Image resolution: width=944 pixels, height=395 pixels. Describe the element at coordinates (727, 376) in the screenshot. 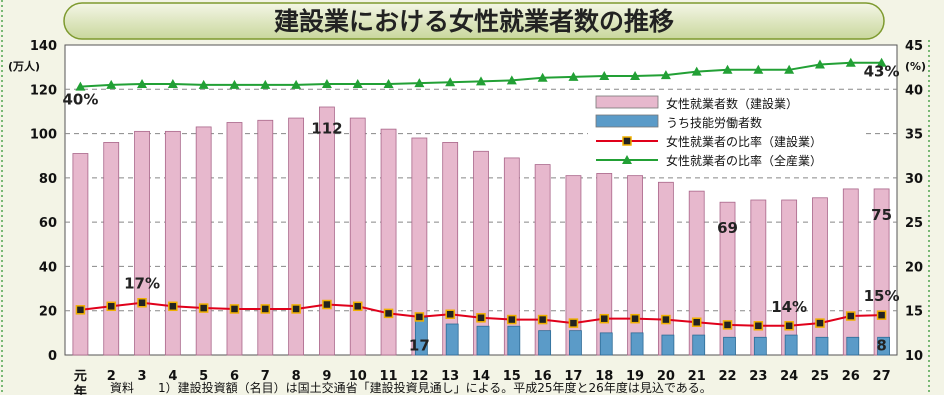

I see `x-tick-label: 22` at that location.